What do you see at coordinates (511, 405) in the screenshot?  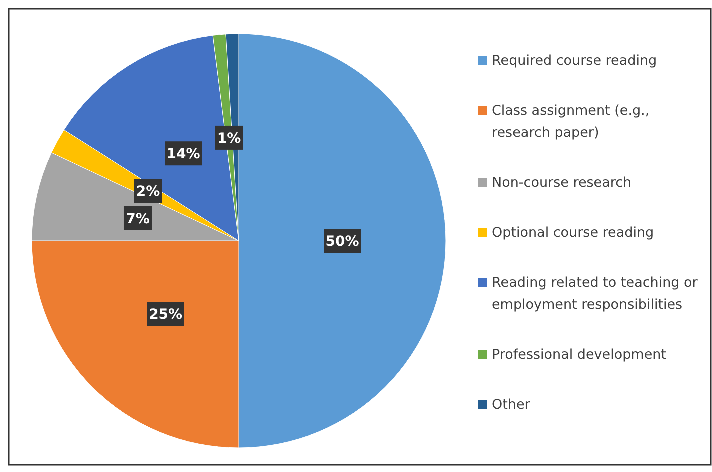 I see `legend-label: Other` at bounding box center [511, 405].